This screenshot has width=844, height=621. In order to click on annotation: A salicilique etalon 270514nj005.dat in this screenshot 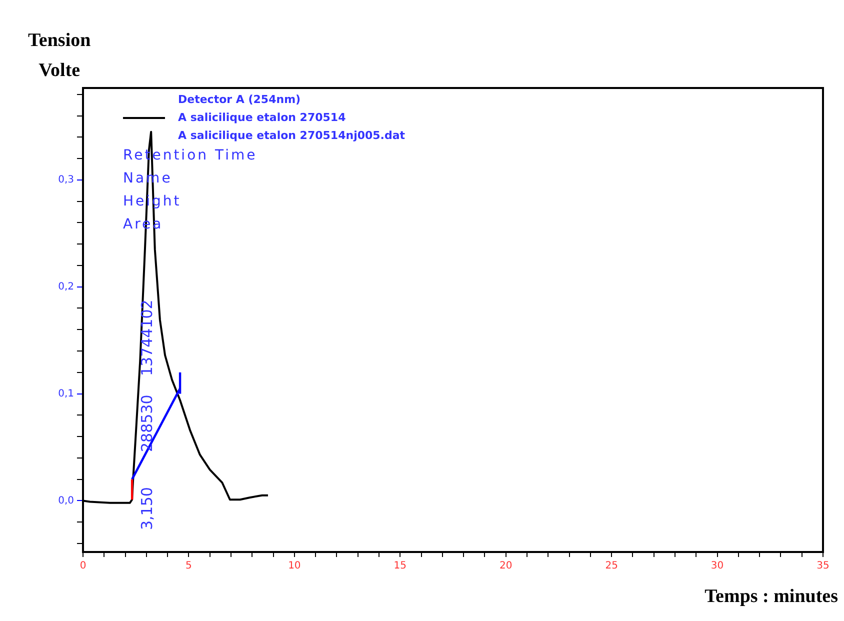, I will do `click(292, 135)`.